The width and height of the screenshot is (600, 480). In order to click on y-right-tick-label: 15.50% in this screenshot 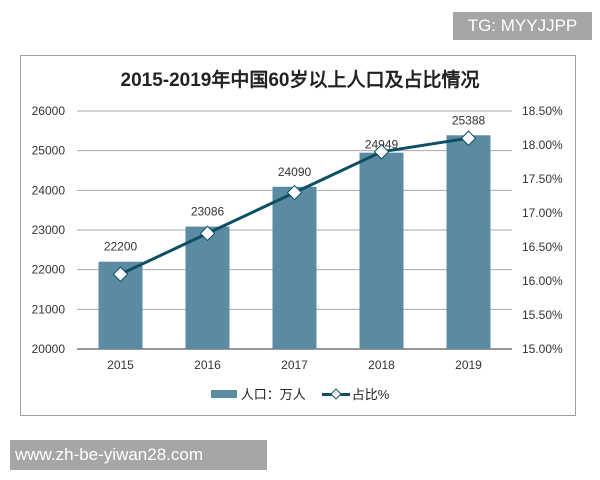, I will do `click(542, 315)`.